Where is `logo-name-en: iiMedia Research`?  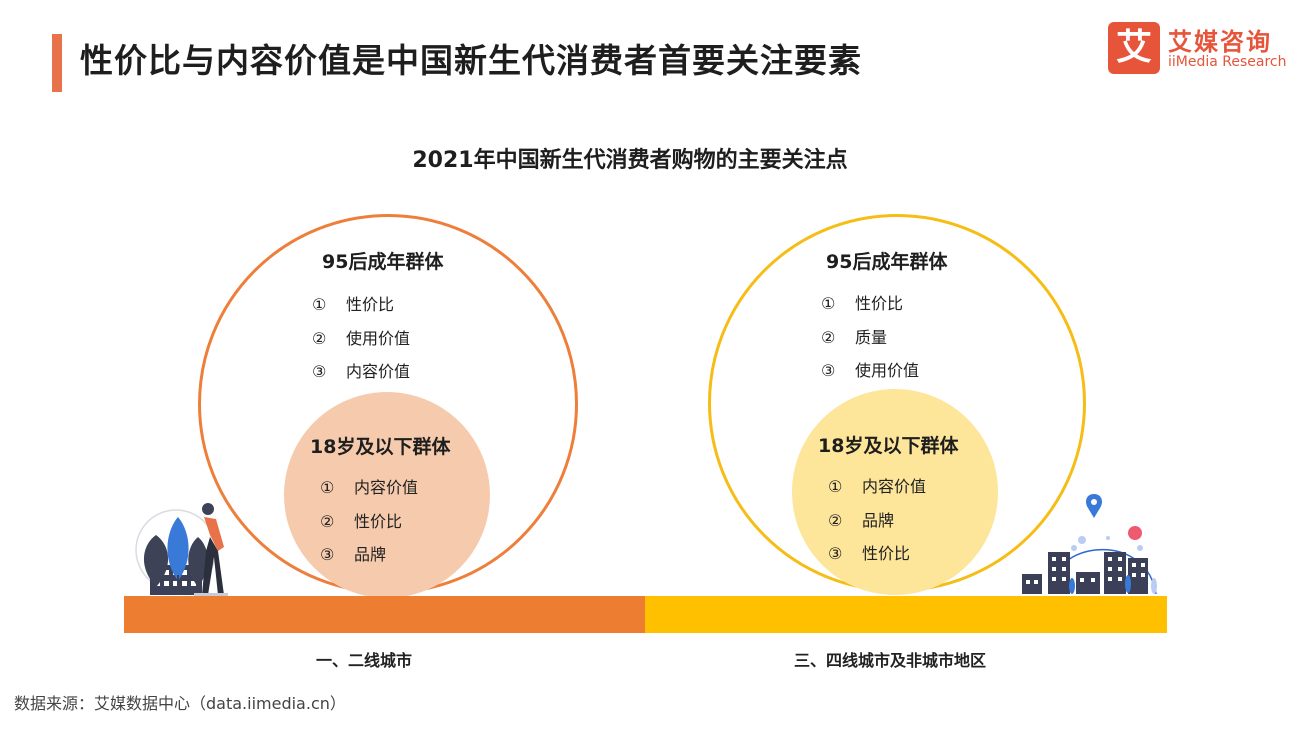 logo-name-en: iiMedia Research is located at coordinates (1227, 62).